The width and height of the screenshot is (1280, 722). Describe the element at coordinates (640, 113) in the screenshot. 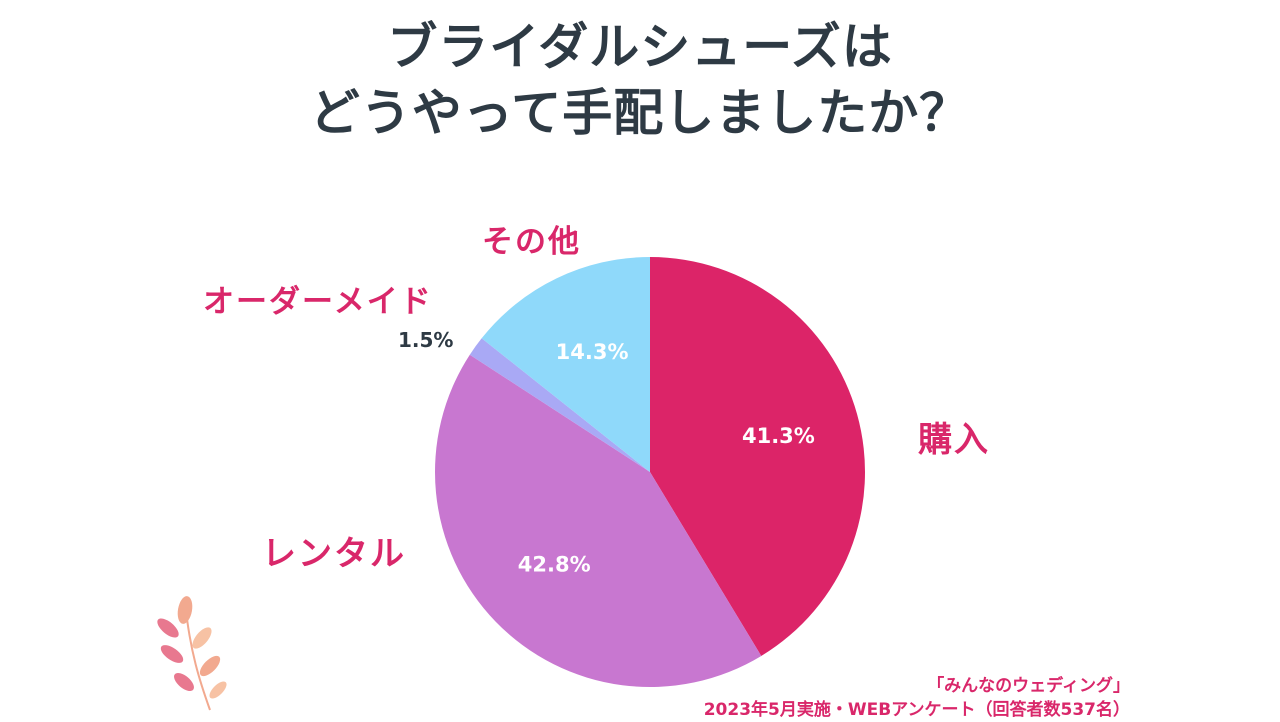

I see `chart-title-line2: どうやって手配しましたか？` at that location.